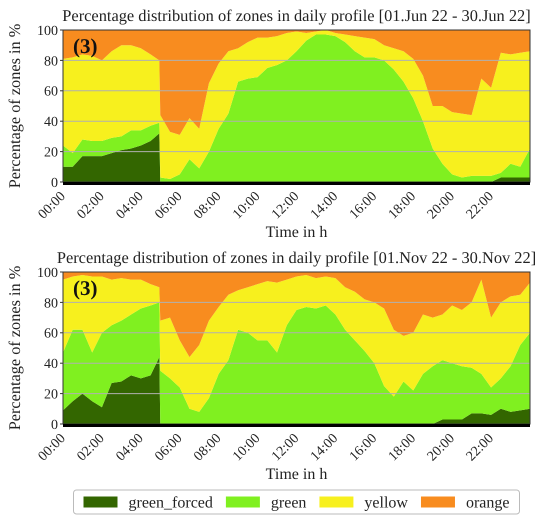  I want to click on chart-title: Percentage distribution of zones in daily profile [01.Nov 22 - 30.Nov 22], so click(296, 257).